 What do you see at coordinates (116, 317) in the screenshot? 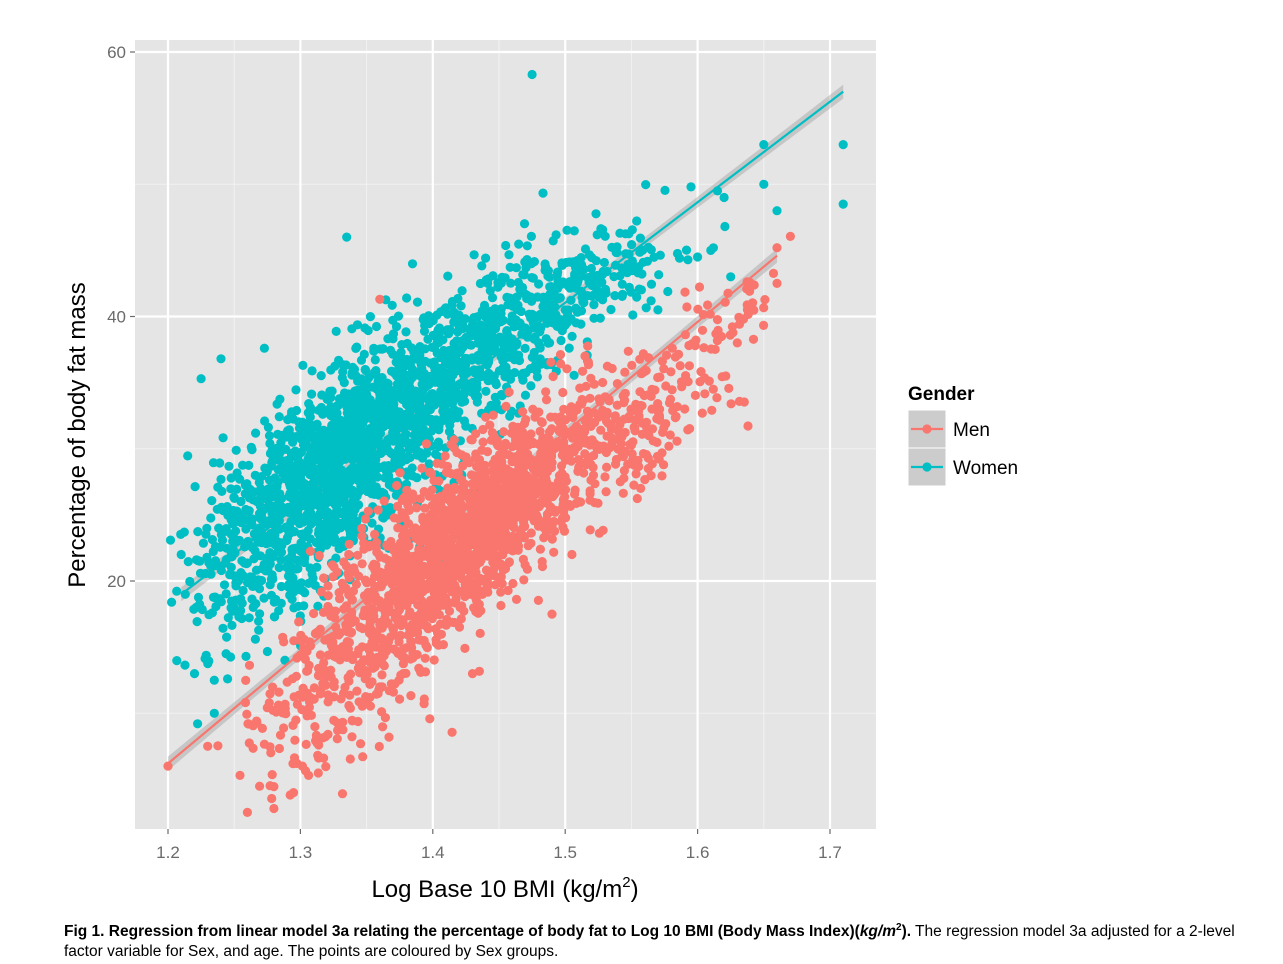
I see `y-tick-label: 40` at bounding box center [116, 317].